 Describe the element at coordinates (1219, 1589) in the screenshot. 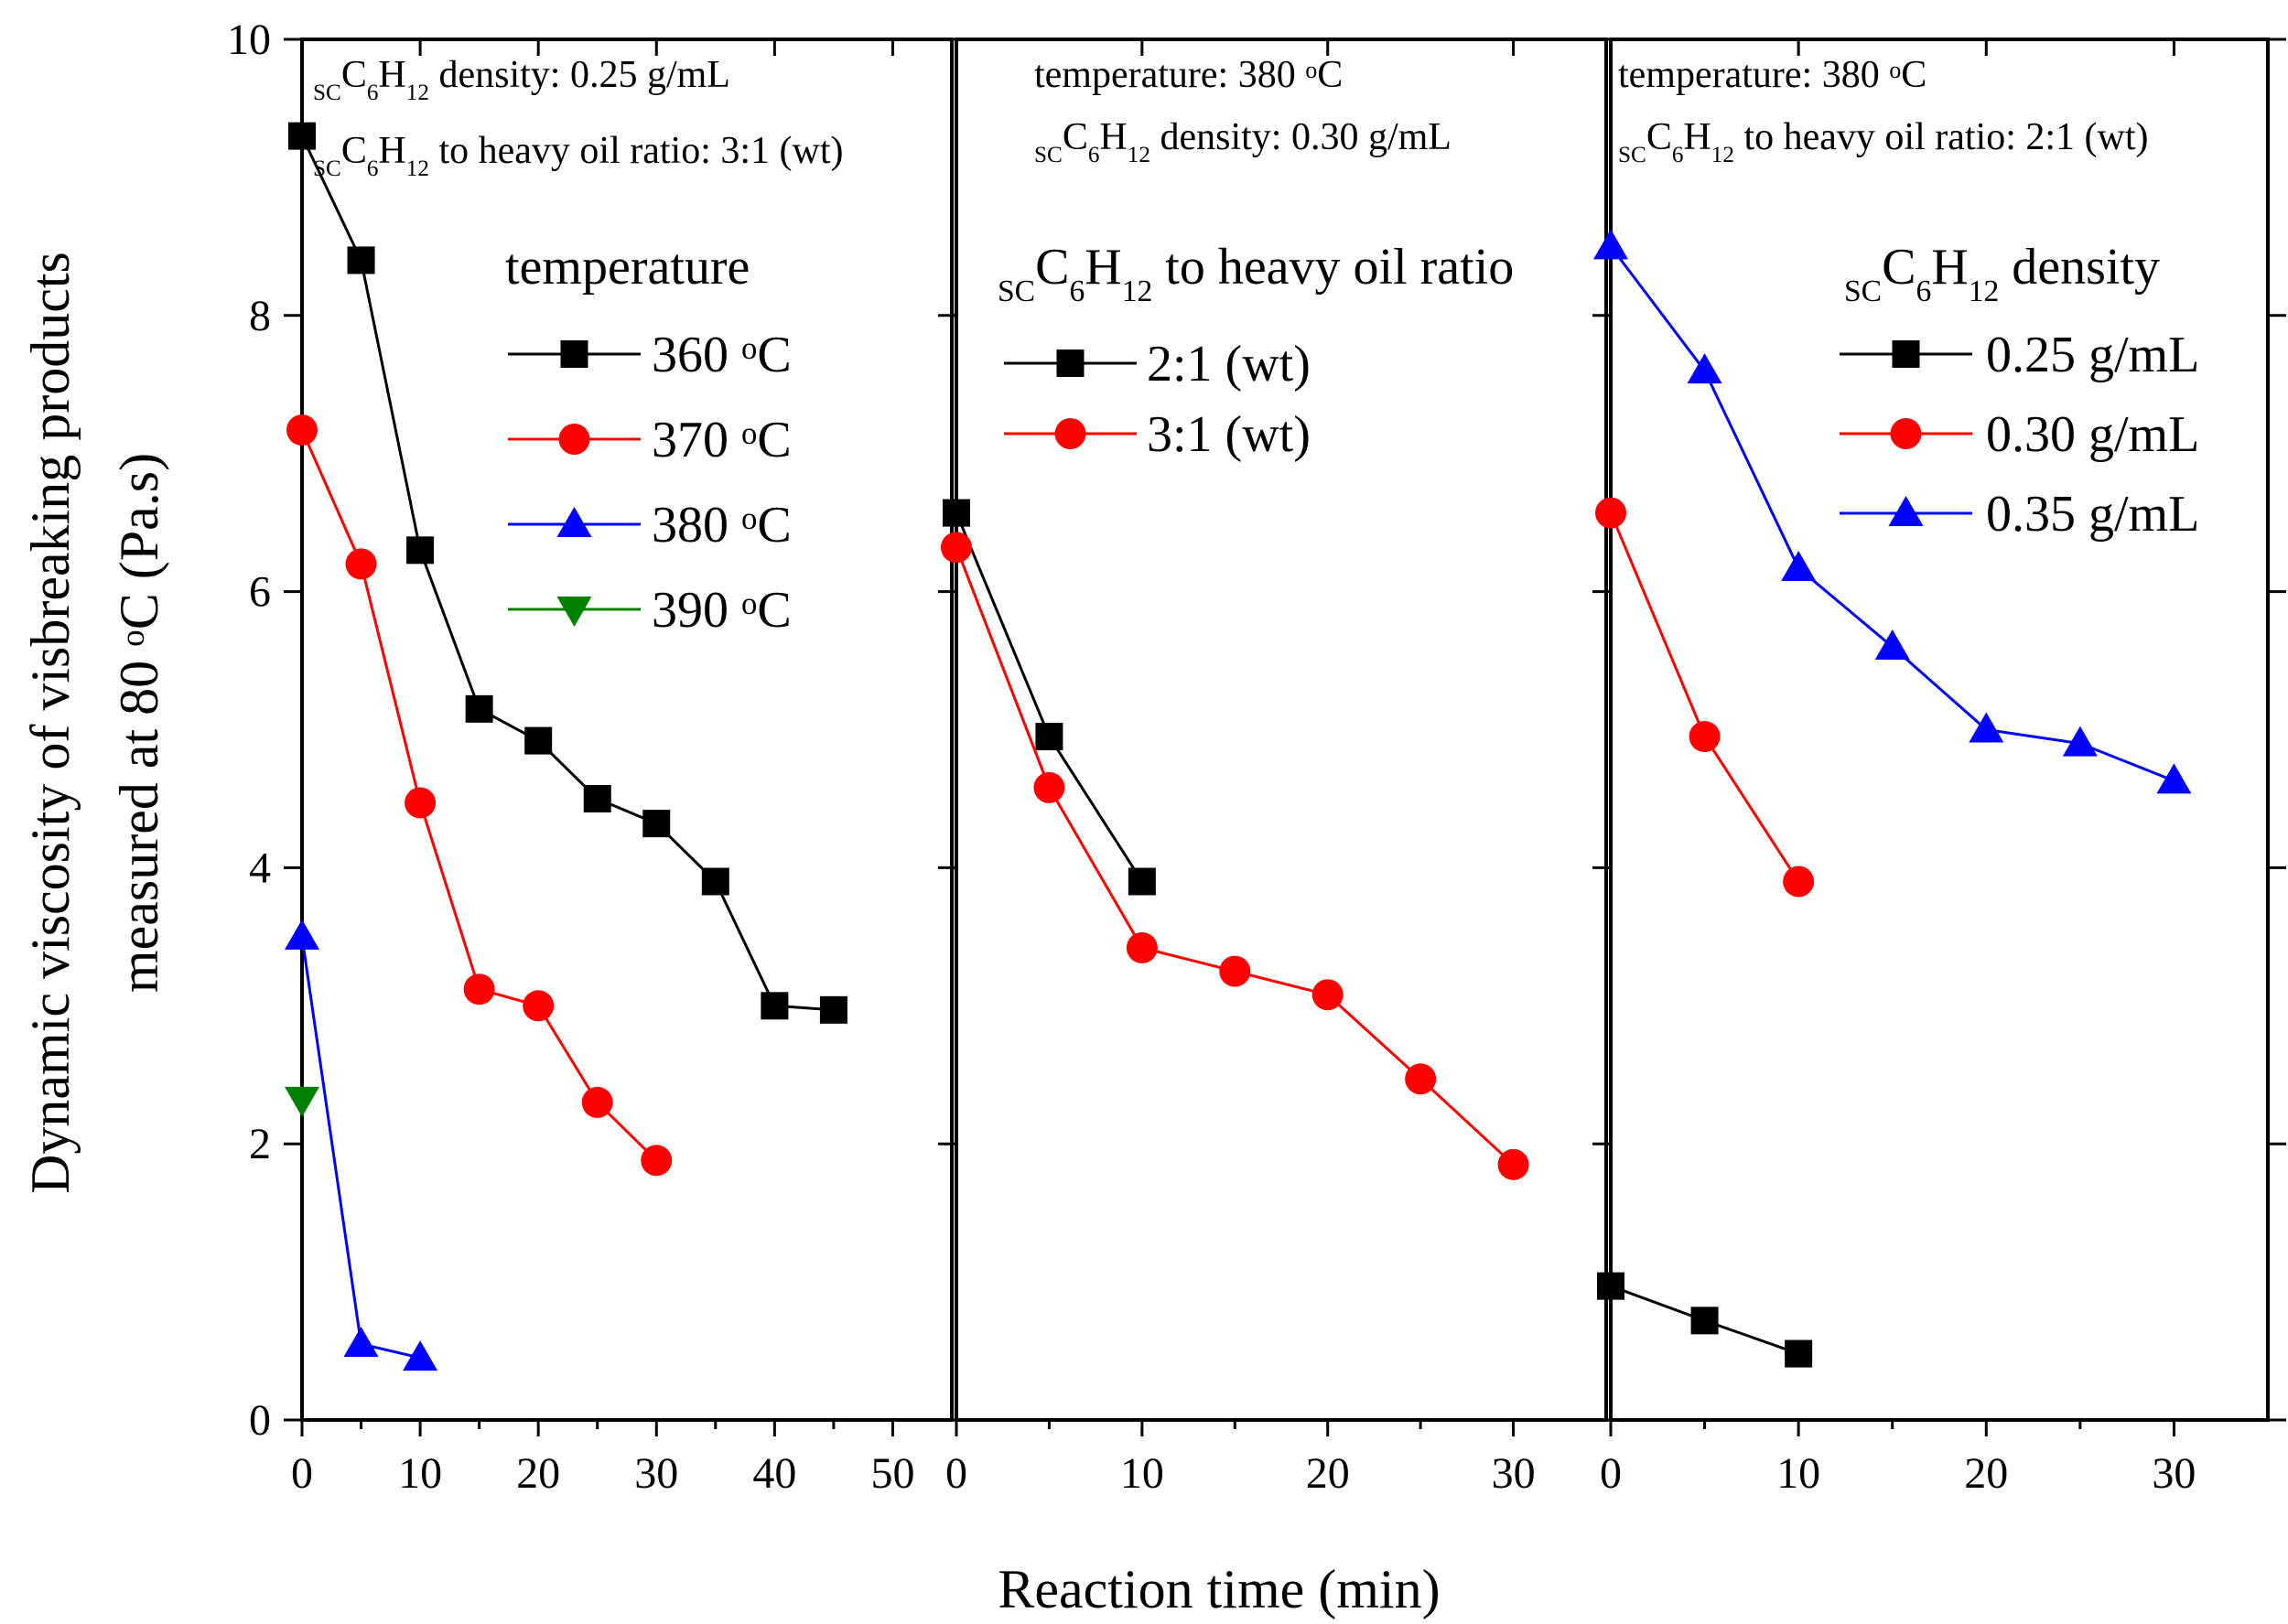

I see `x-axis-title: Reaction time (min)` at that location.